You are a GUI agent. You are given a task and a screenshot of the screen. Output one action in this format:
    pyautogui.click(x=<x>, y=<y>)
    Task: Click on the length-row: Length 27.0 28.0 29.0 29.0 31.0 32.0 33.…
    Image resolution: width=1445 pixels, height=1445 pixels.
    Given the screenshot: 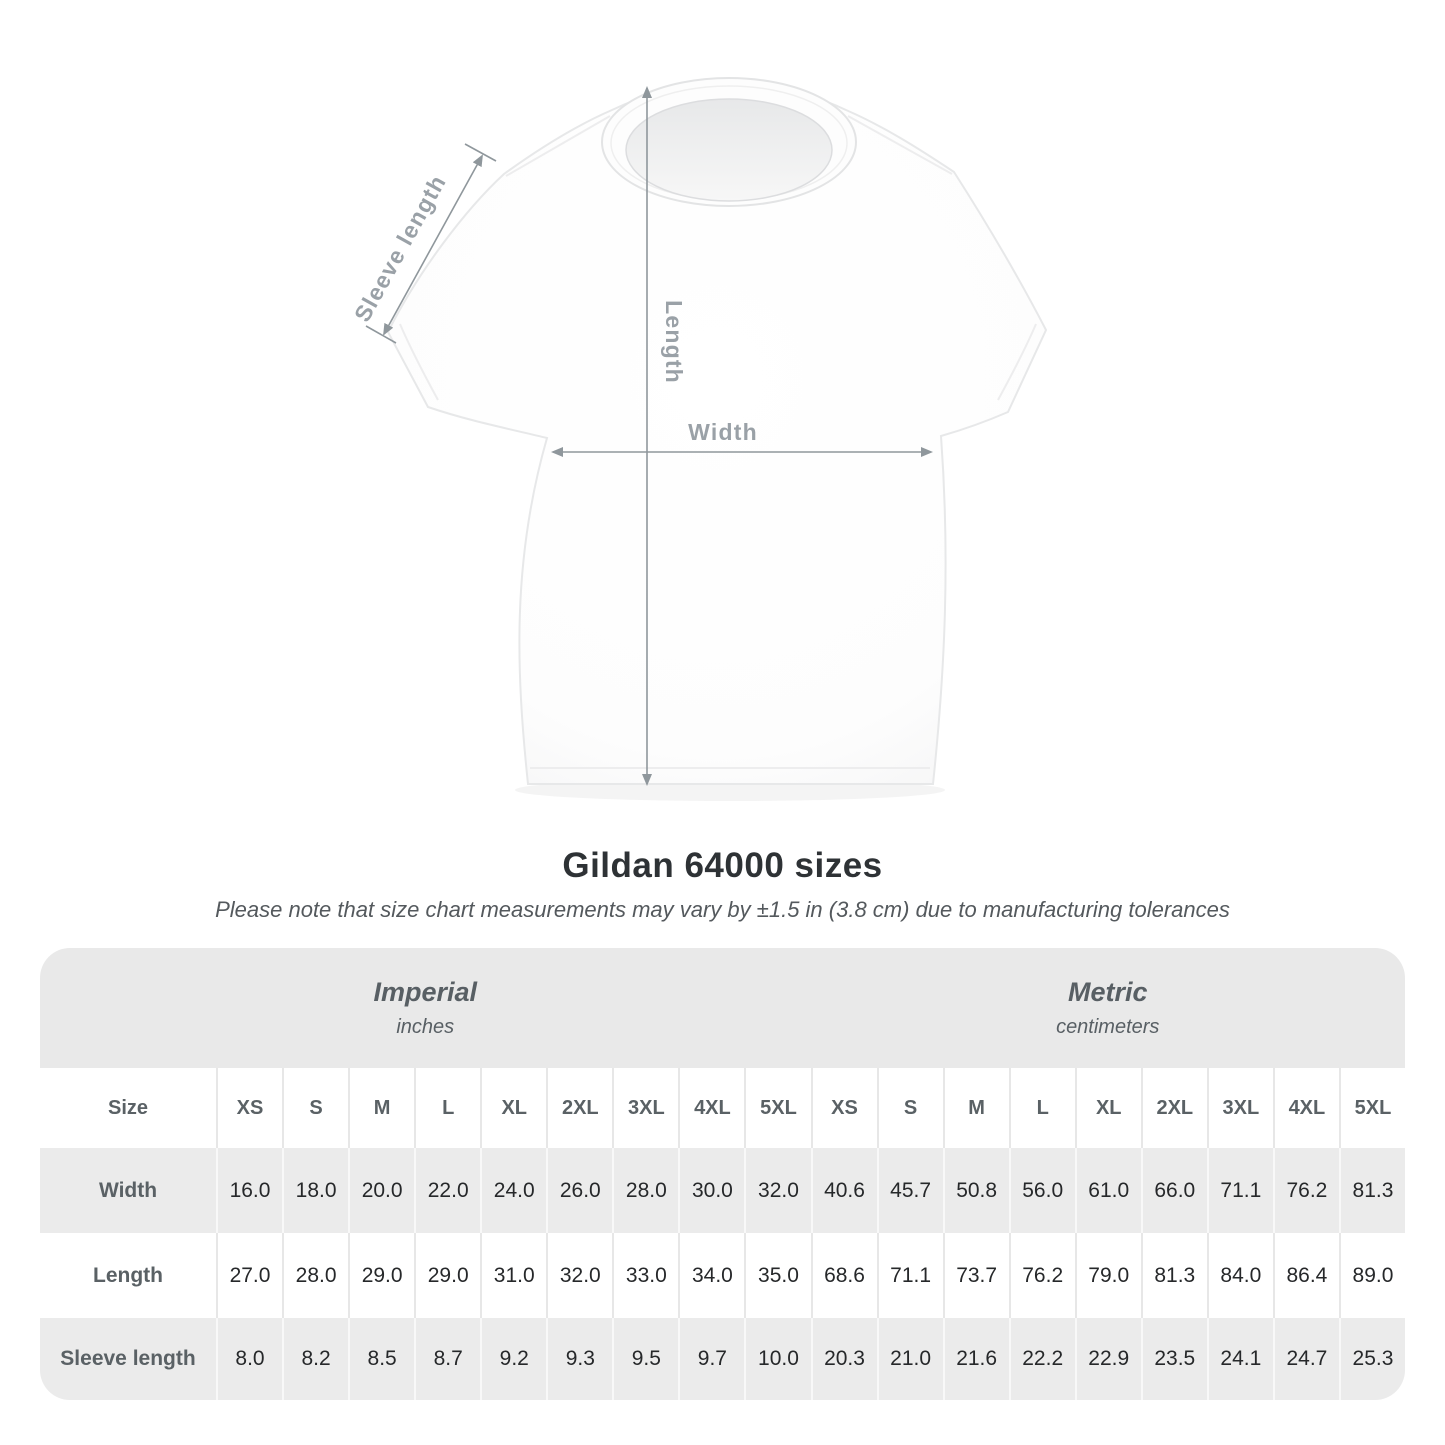 What is the action you would take?
    pyautogui.click(x=722, y=1275)
    